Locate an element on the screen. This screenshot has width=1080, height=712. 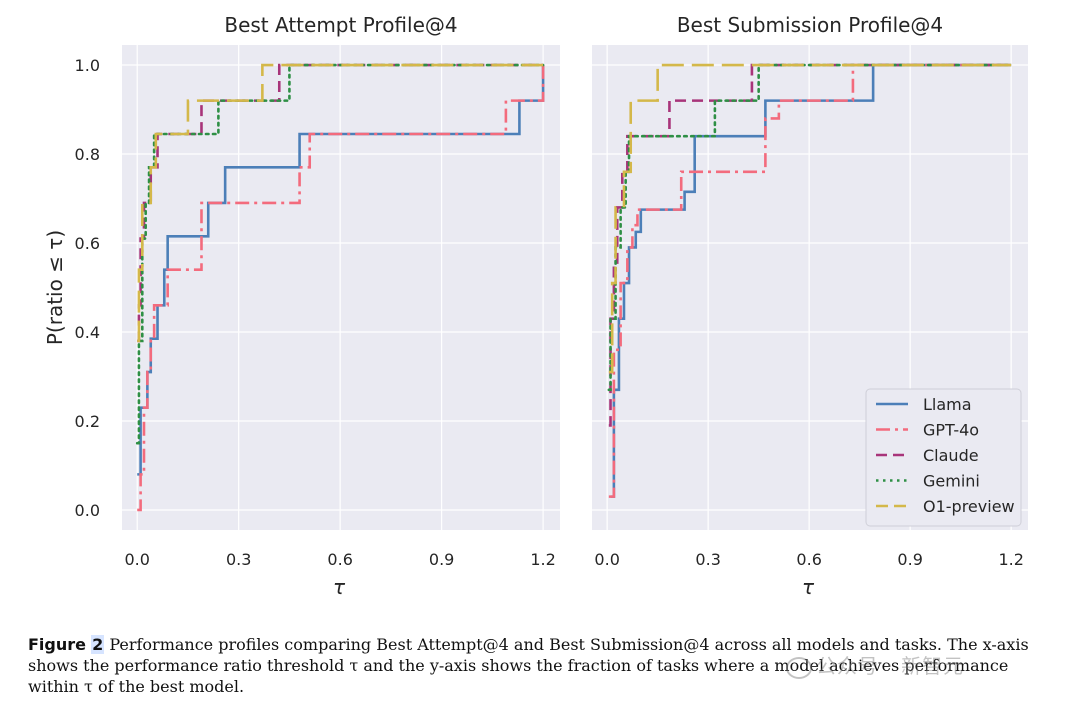
series-line-o1-preview is located at coordinates (340, 203).